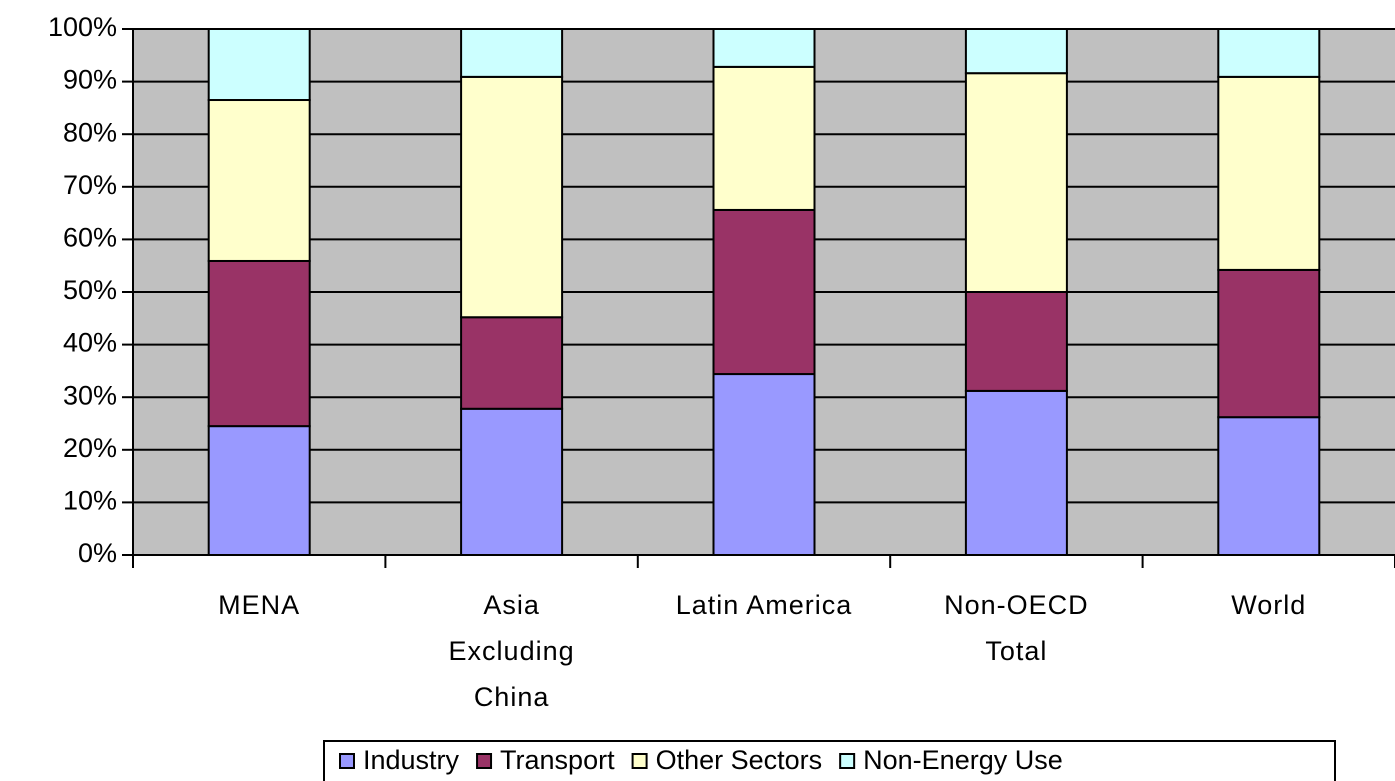 This screenshot has height=781, width=1395. What do you see at coordinates (82, 27) in the screenshot?
I see `y-tick-label: 100%` at bounding box center [82, 27].